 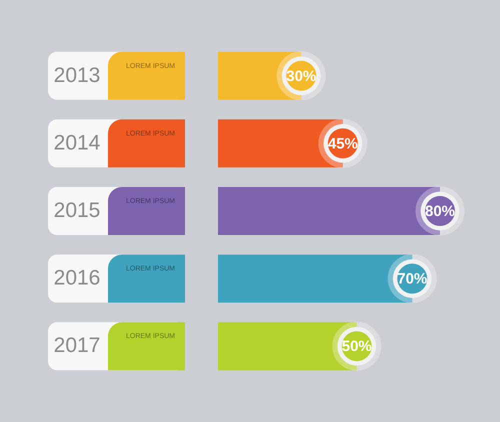 I want to click on y-tick-label: 2016, so click(x=77, y=278).